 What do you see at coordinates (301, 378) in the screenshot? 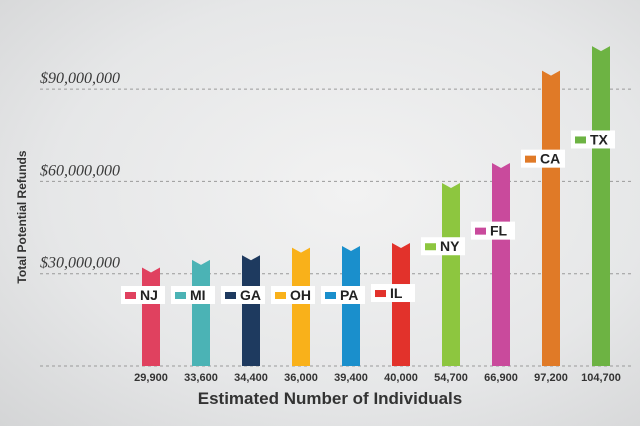
I see `x-tick-label: 36,000` at bounding box center [301, 378].